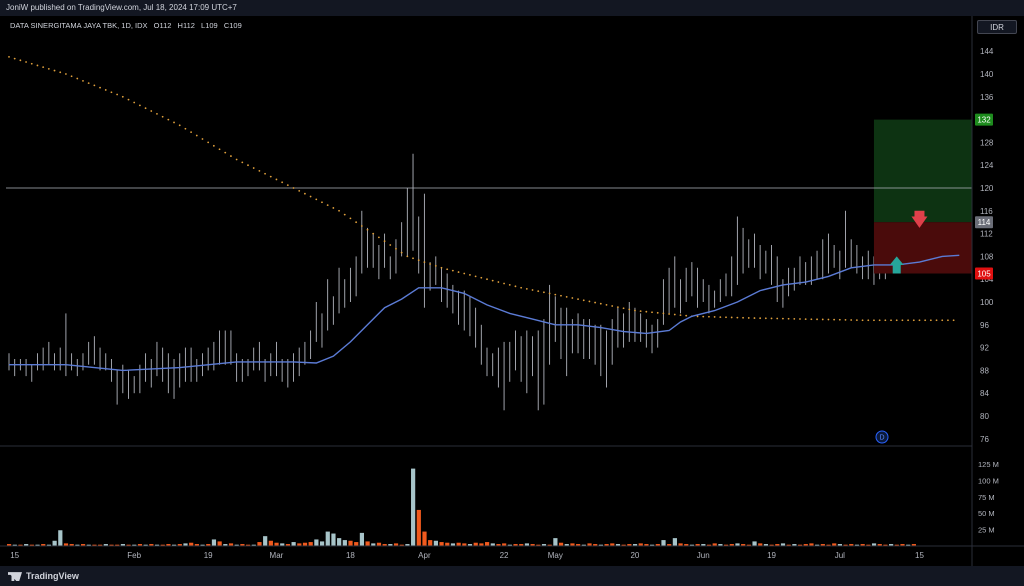 This screenshot has height=586, width=1024. Describe the element at coordinates (984, 370) in the screenshot. I see `price-axis-tick-label: 88` at that location.